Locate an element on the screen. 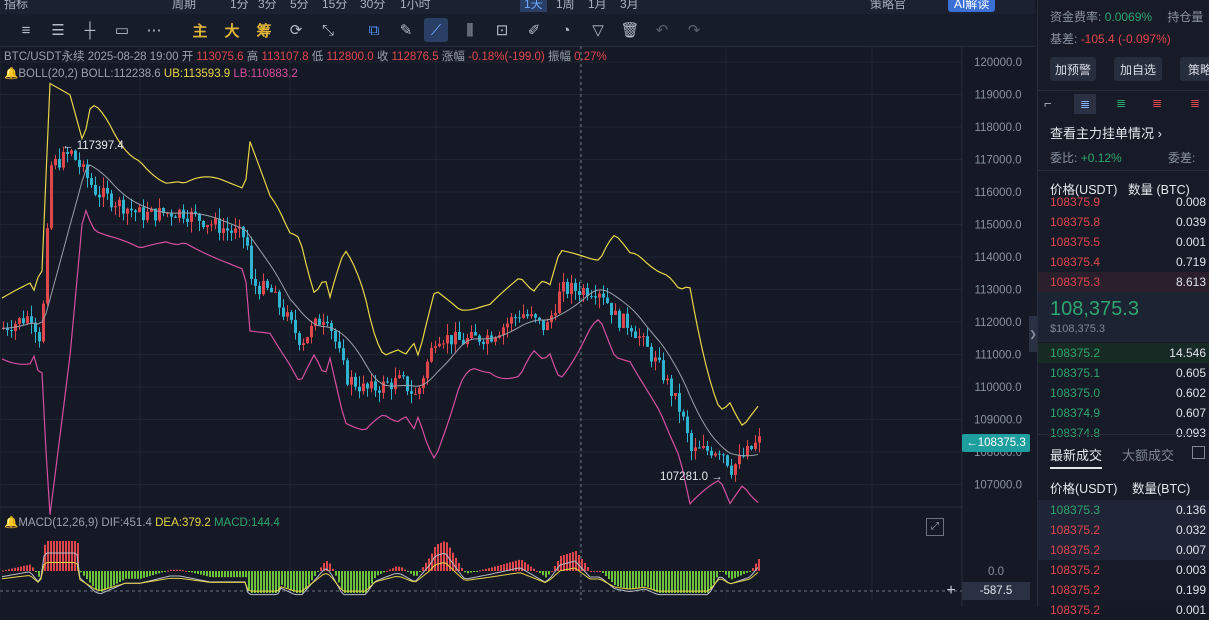 This screenshot has width=1209, height=620. lock-icon: ⊡ is located at coordinates (502, 30).